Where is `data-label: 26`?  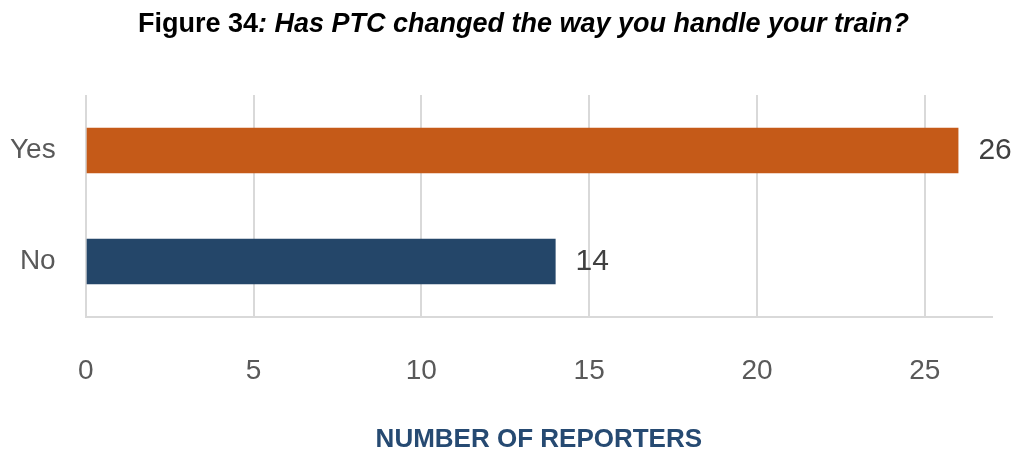
data-label: 26 is located at coordinates (995, 148).